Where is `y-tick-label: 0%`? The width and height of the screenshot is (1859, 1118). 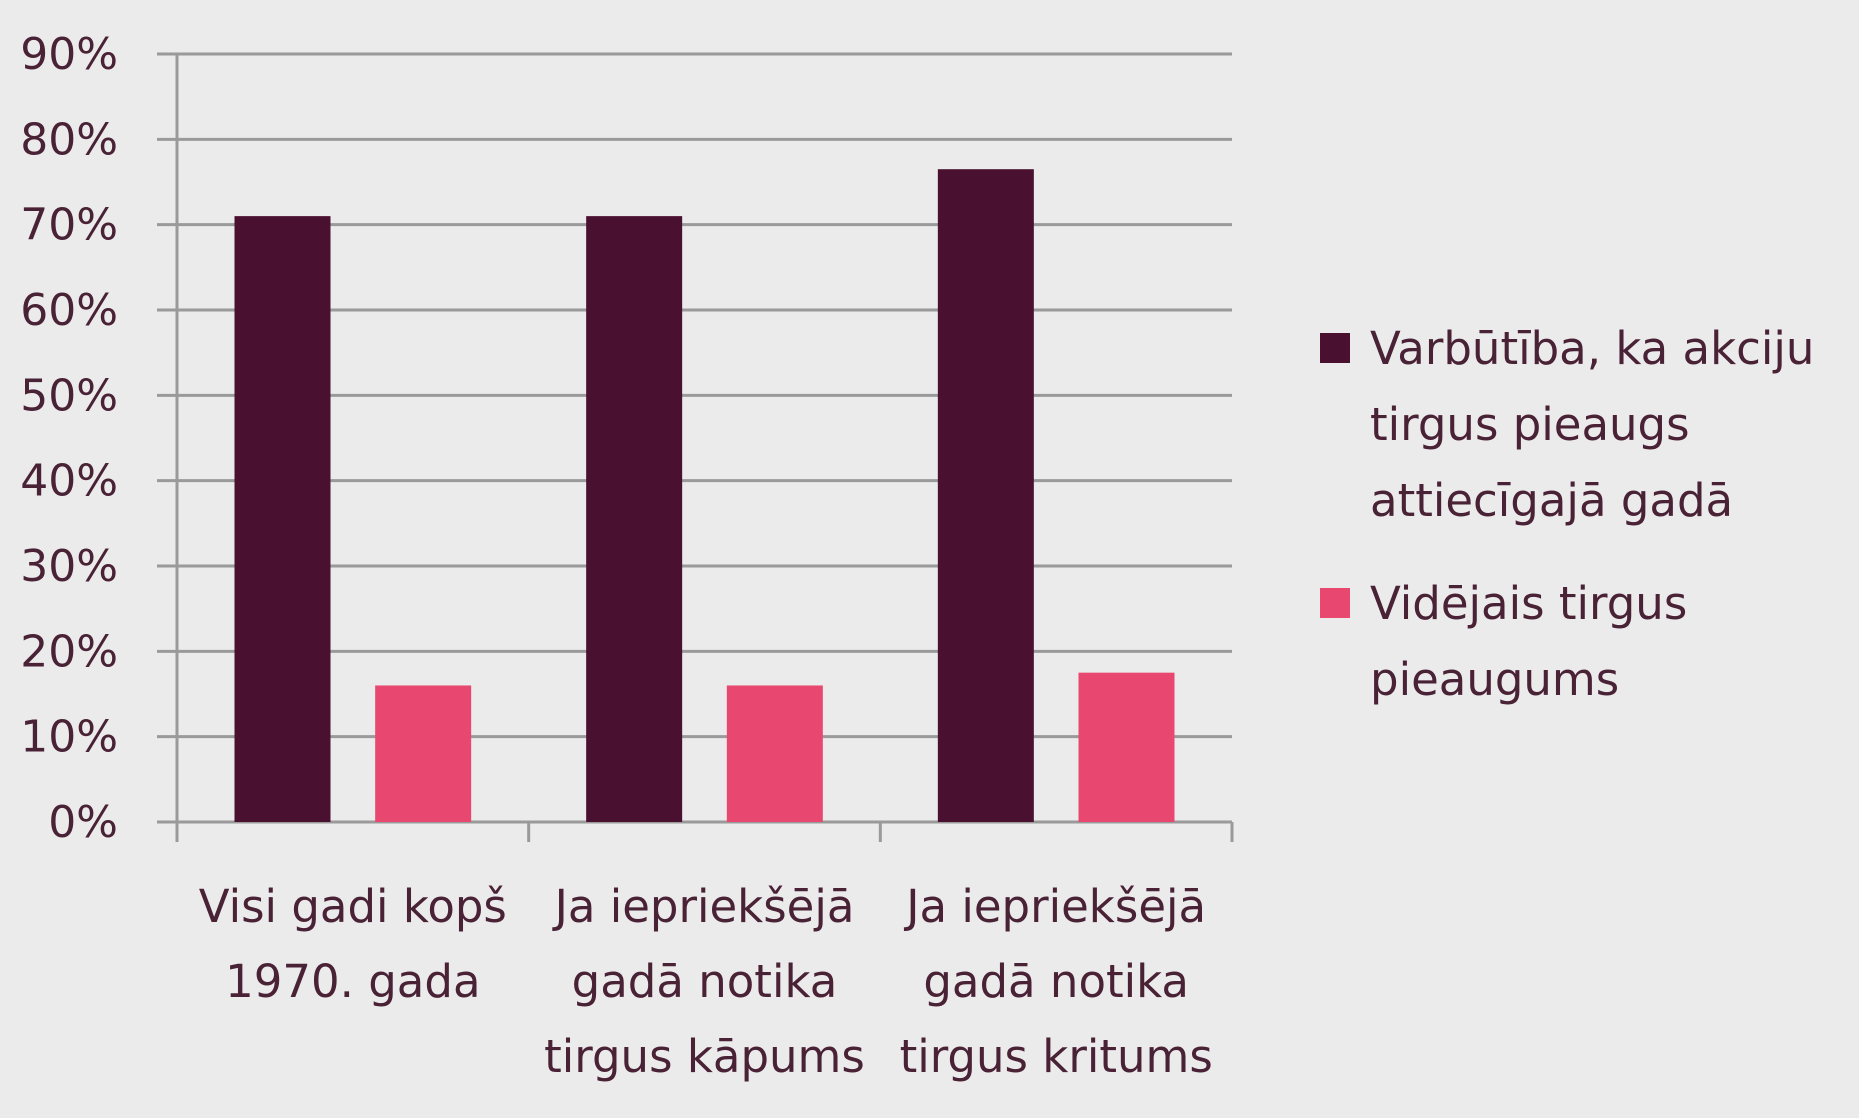
y-tick-label: 0% is located at coordinates (83, 822).